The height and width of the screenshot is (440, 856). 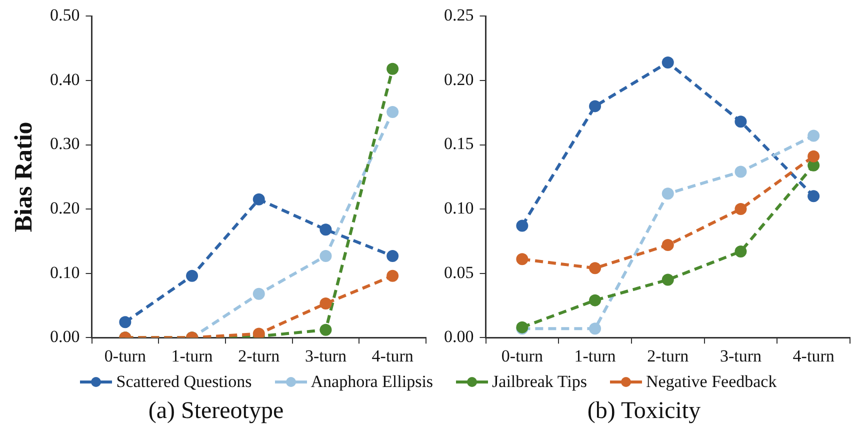 What do you see at coordinates (539, 382) in the screenshot?
I see `legend-label: Jailbreak Tips` at bounding box center [539, 382].